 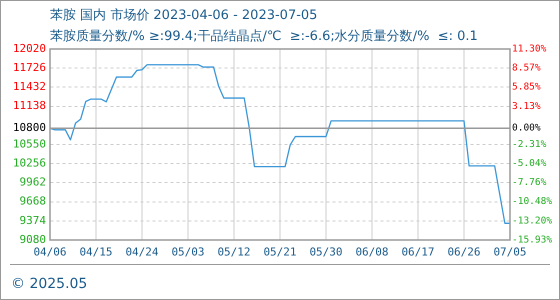 What do you see at coordinates (234, 251) in the screenshot?
I see `x-tick-label: 05/12` at bounding box center [234, 251].